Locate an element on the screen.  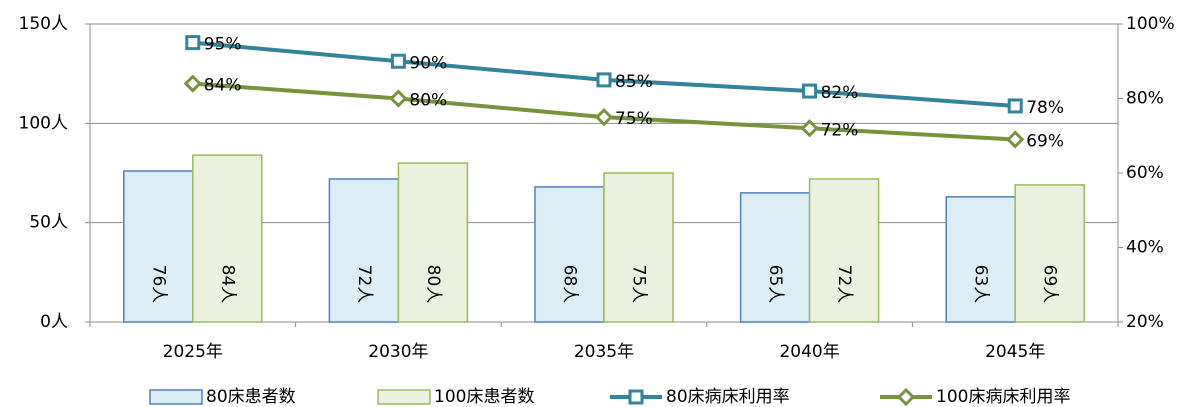
legend-label: 100床病床利用率 is located at coordinates (1003, 397).